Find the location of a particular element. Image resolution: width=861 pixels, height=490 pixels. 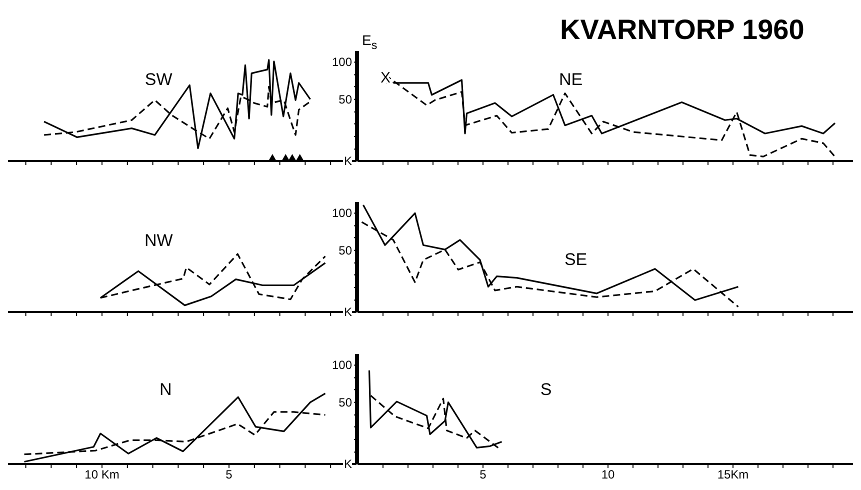

line-series is located at coordinates (435, 409).